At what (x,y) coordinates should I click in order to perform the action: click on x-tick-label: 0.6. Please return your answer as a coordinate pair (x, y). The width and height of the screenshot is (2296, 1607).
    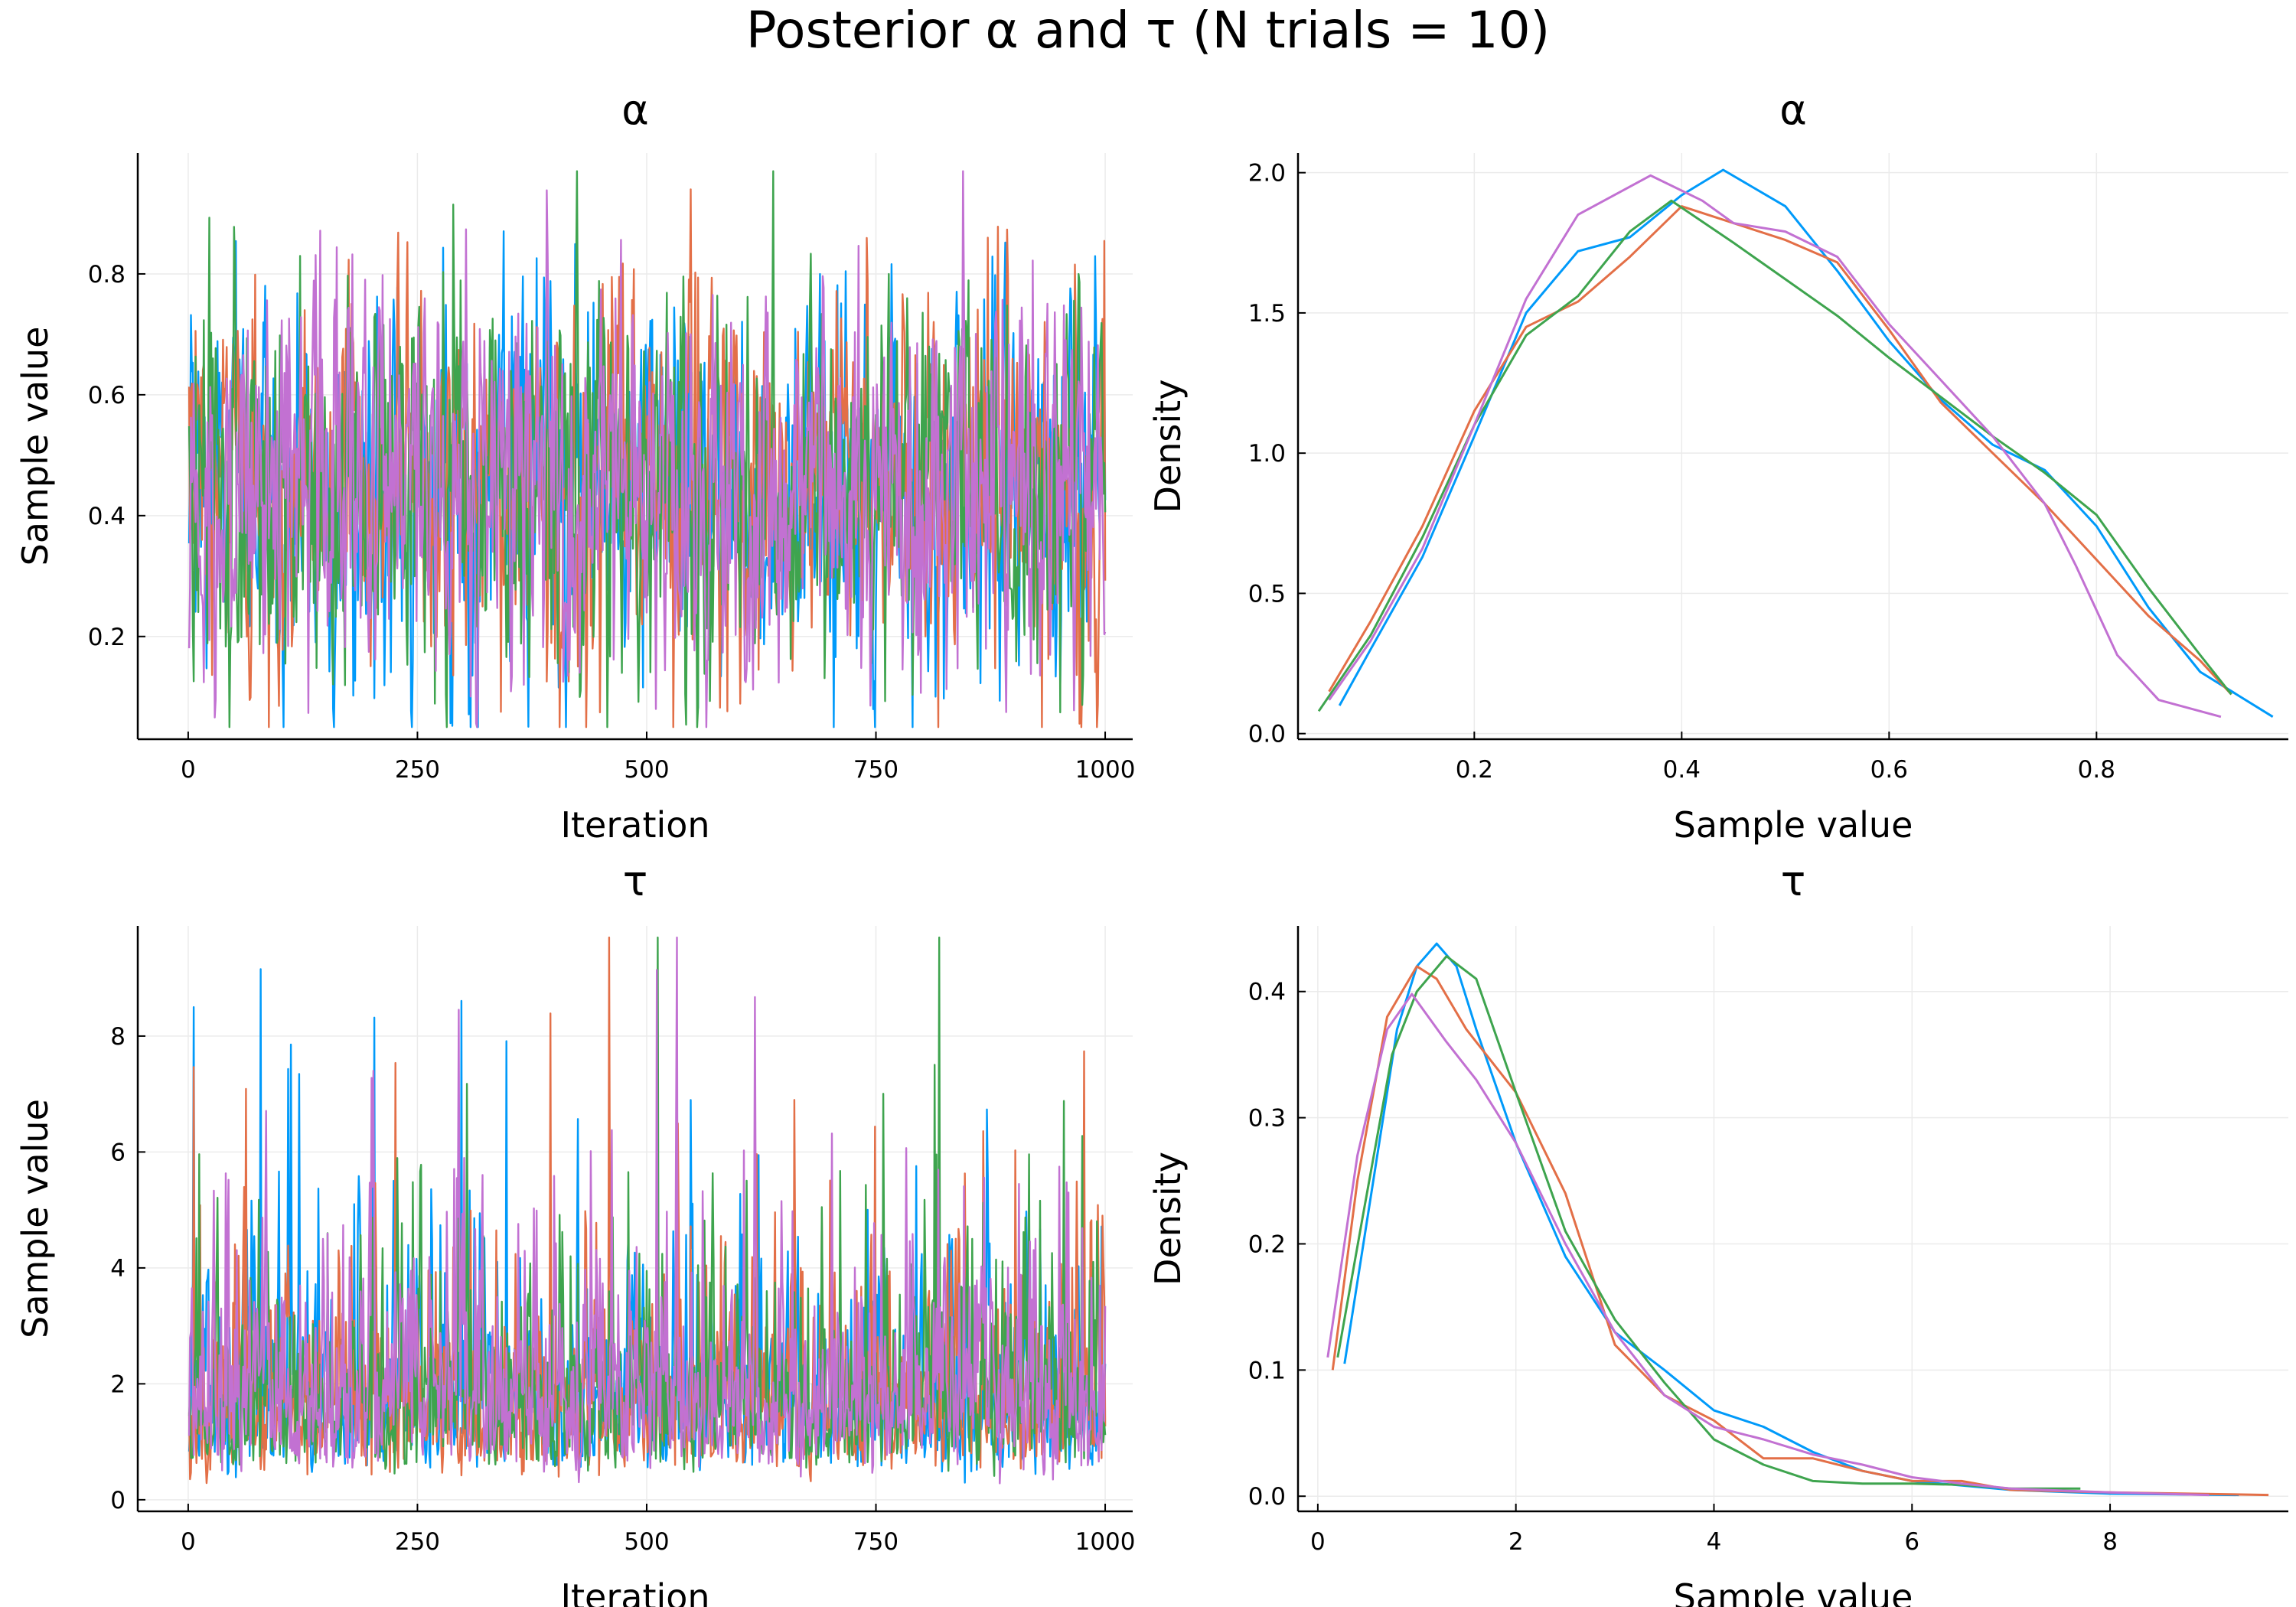
    Looking at the image, I should click on (1889, 770).